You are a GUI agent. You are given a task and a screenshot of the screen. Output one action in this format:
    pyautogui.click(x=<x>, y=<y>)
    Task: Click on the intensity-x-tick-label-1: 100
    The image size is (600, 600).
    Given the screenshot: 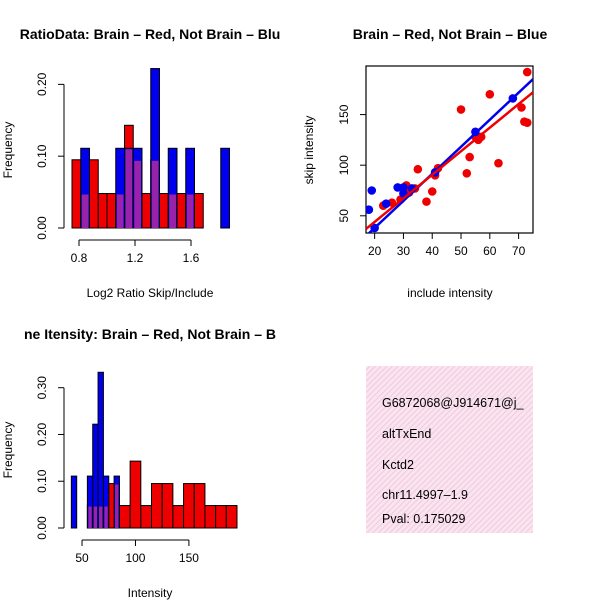 What is the action you would take?
    pyautogui.click(x=135, y=558)
    